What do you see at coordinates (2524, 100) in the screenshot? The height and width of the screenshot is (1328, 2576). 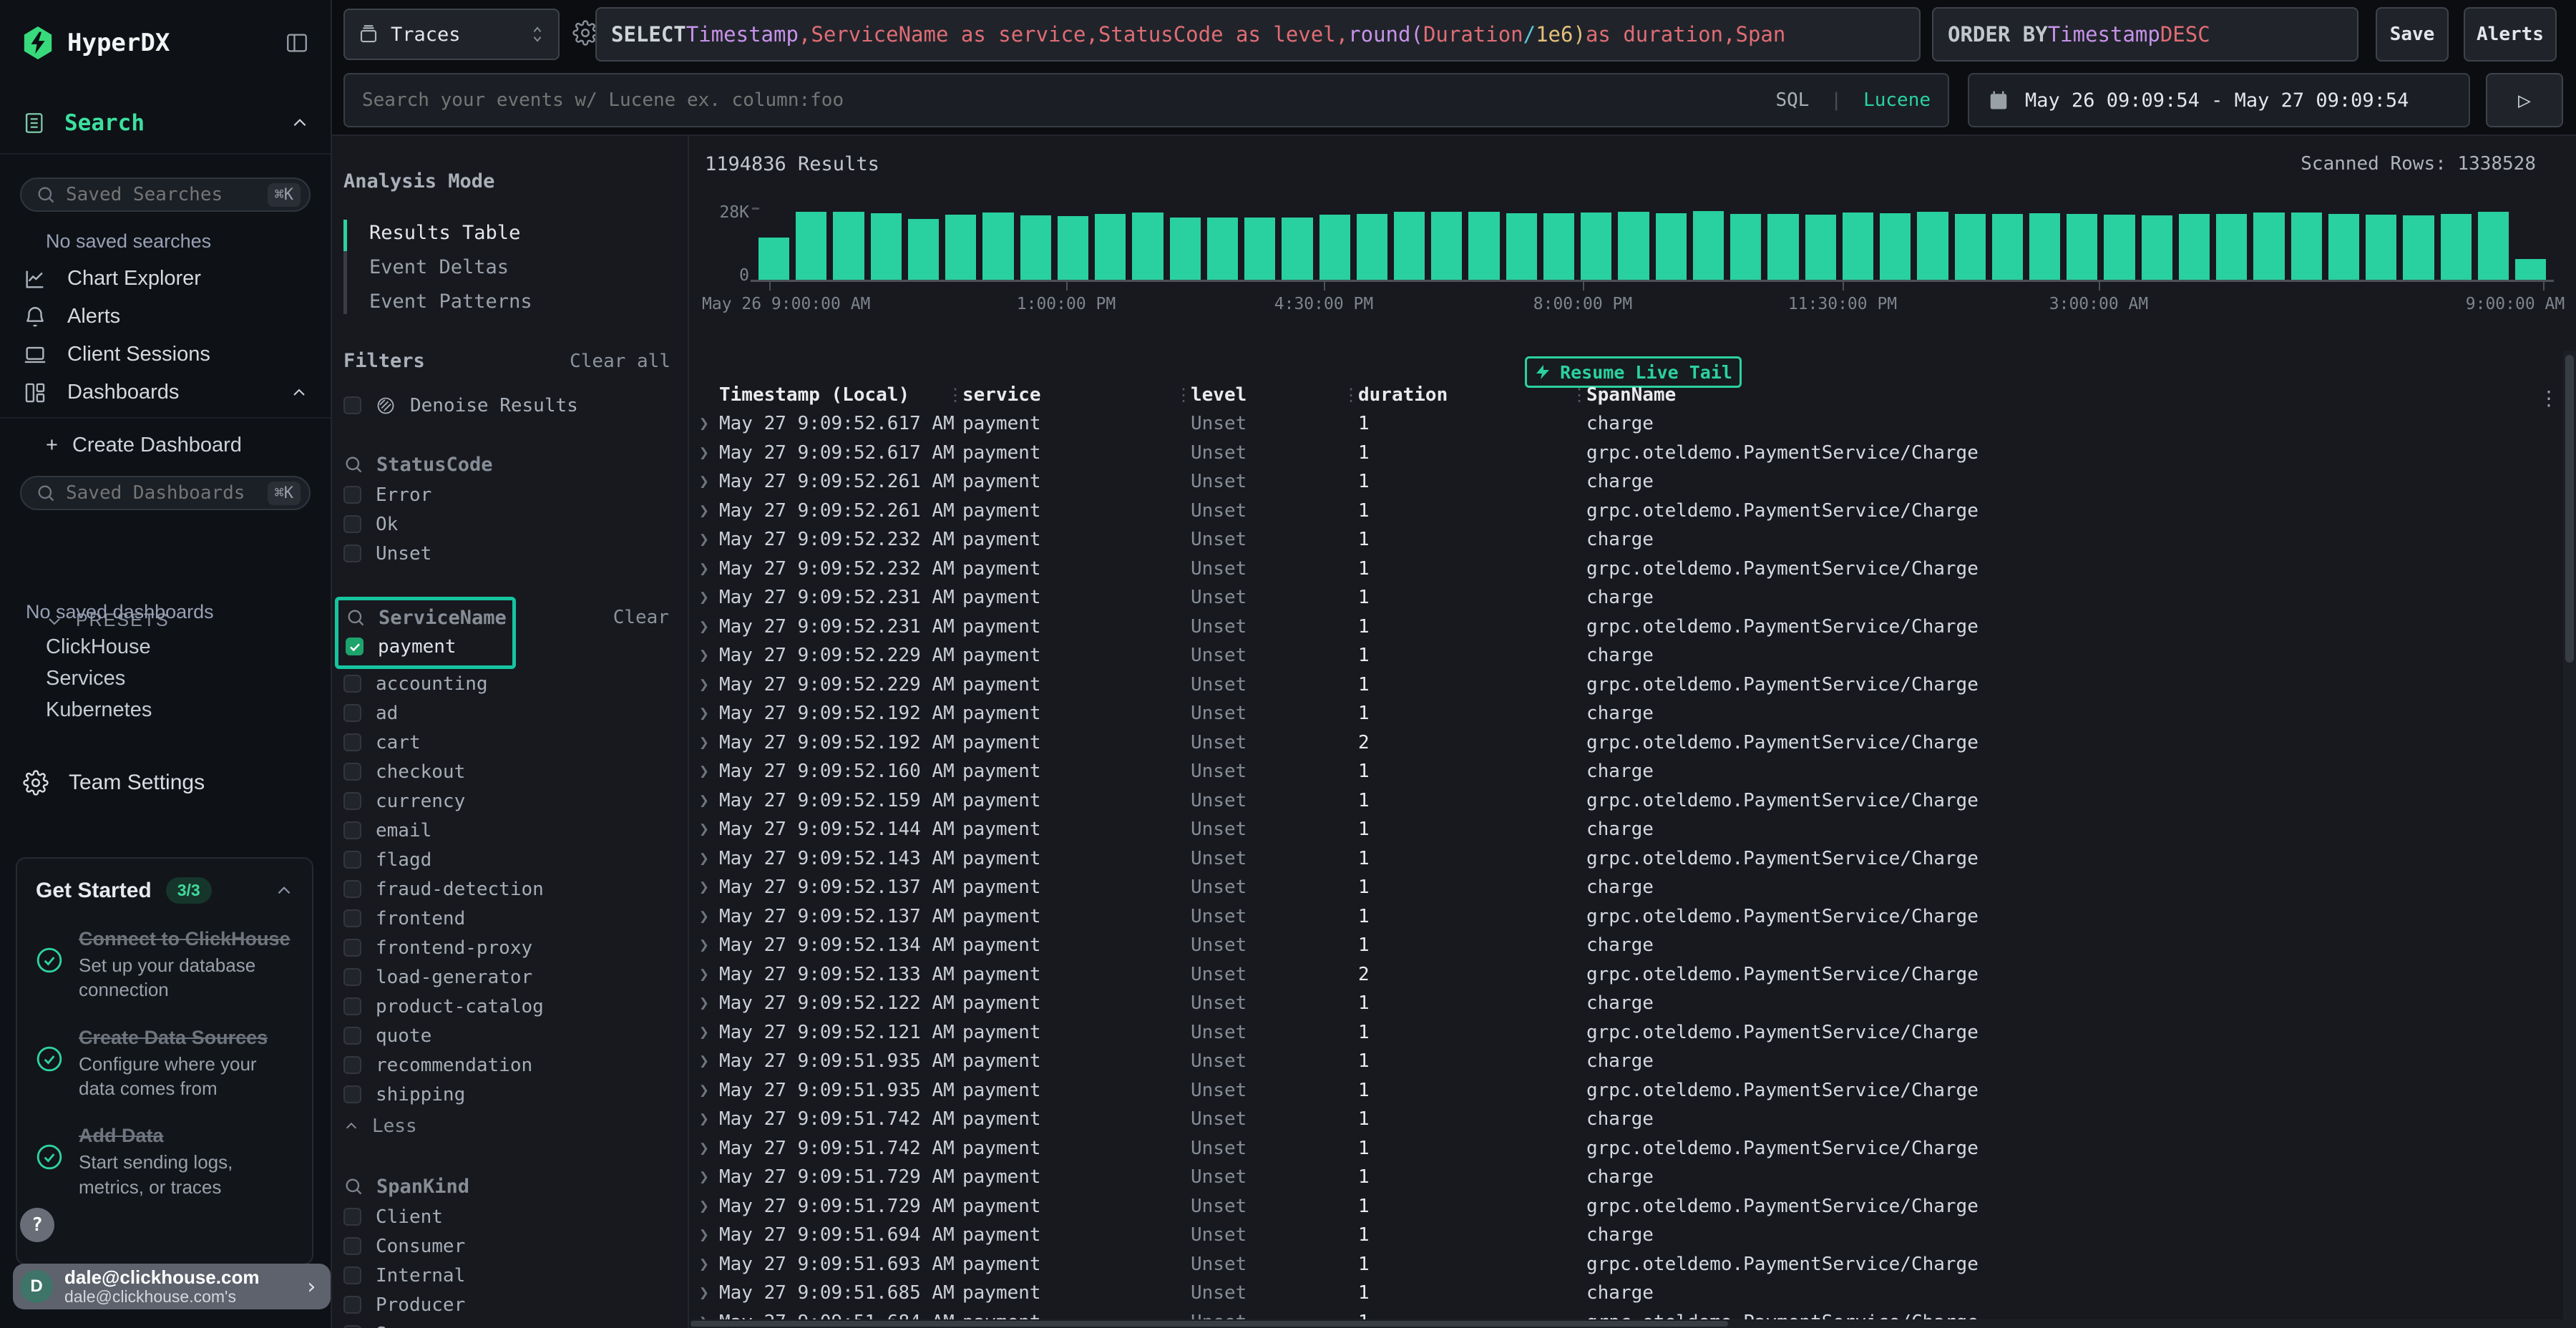 I see `run-query-button: ▷` at bounding box center [2524, 100].